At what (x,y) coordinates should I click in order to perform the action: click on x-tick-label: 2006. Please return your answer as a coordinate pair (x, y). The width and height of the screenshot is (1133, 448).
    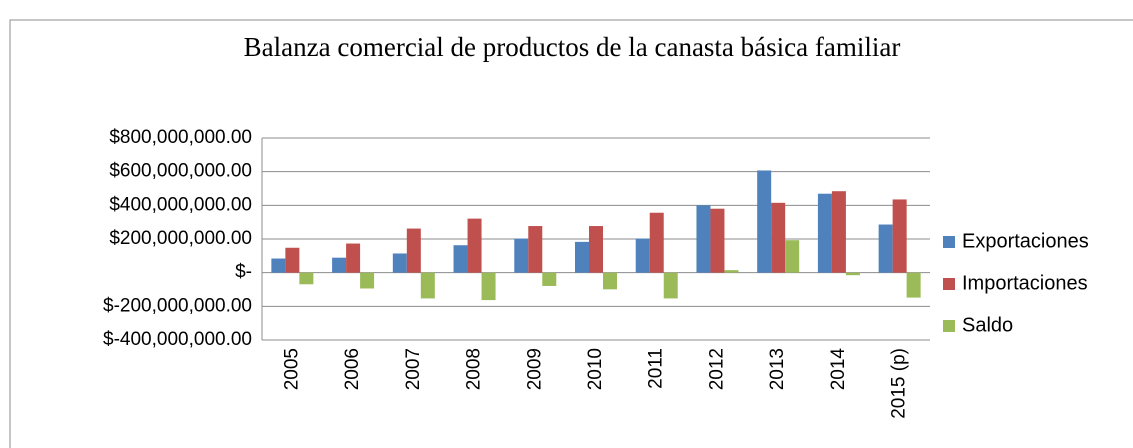
    Looking at the image, I should click on (352, 369).